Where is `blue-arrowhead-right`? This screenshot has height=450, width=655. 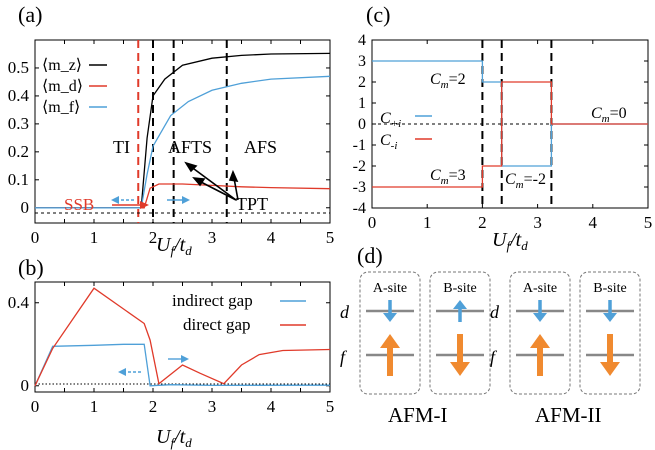 blue-arrowhead-right is located at coordinates (186, 200).